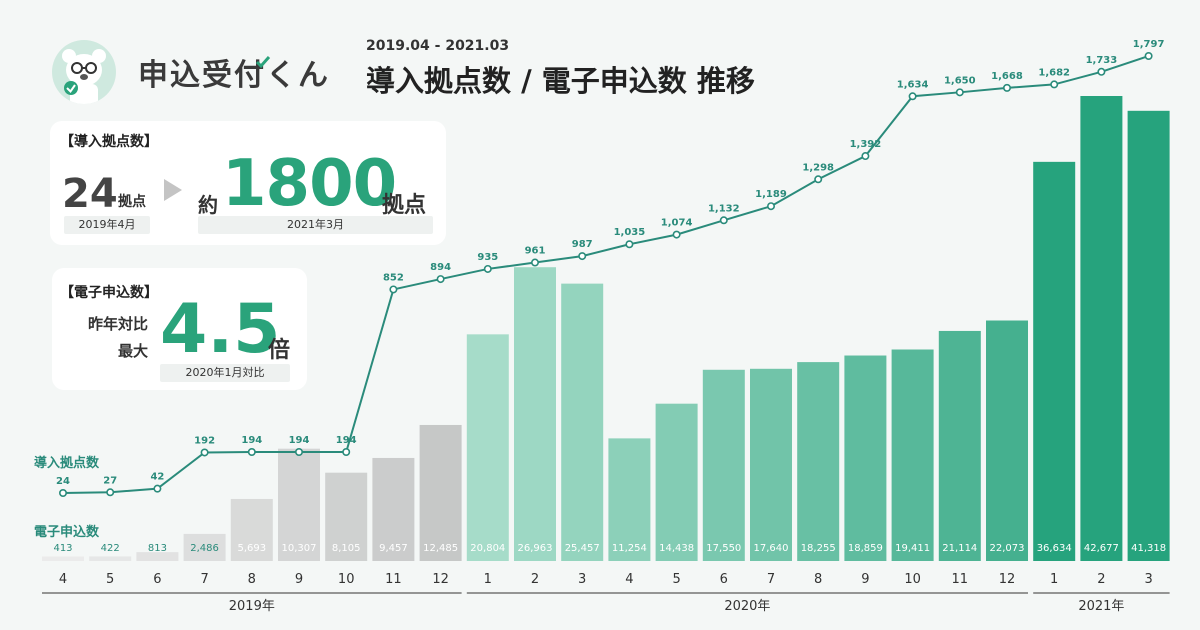 The image size is (1200, 630). What do you see at coordinates (724, 579) in the screenshot?
I see `x-tick-label: 6` at bounding box center [724, 579].